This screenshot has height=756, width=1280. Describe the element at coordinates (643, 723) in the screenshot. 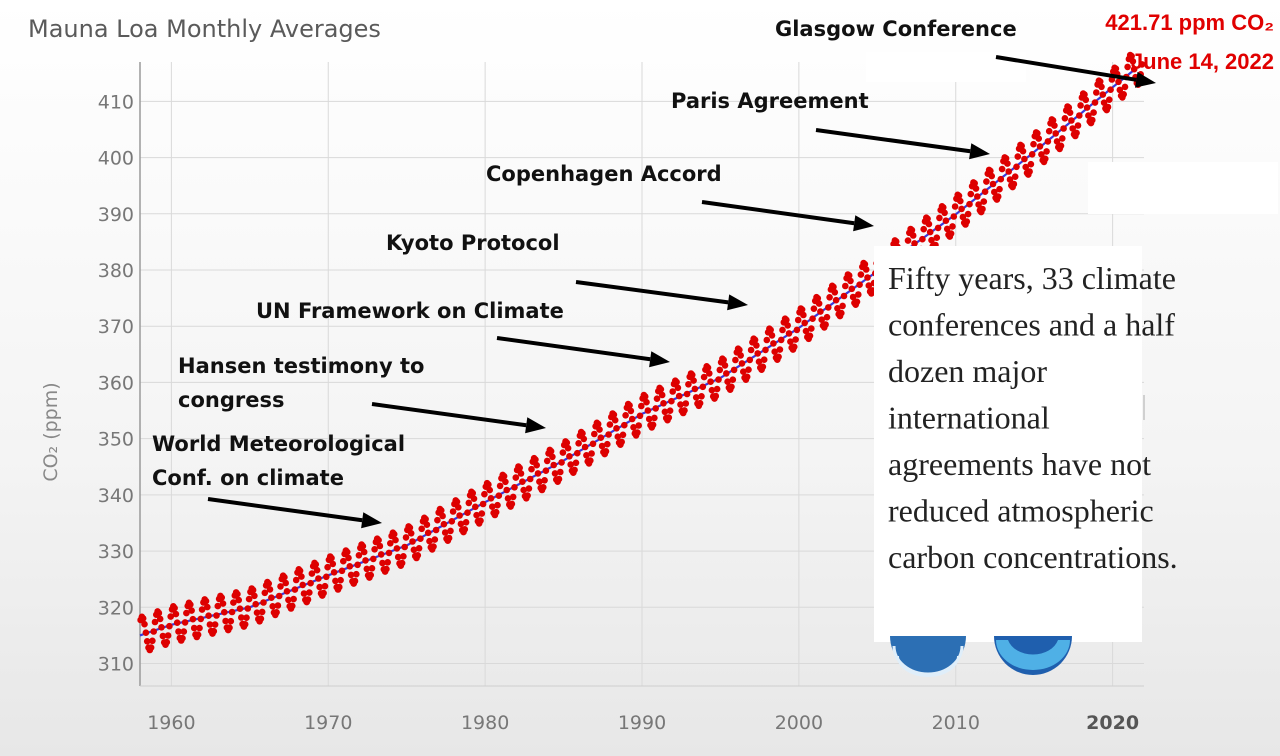

I see `x-tick-labels: 1960 1970 1980 1990 2000 2010 2020` at that location.